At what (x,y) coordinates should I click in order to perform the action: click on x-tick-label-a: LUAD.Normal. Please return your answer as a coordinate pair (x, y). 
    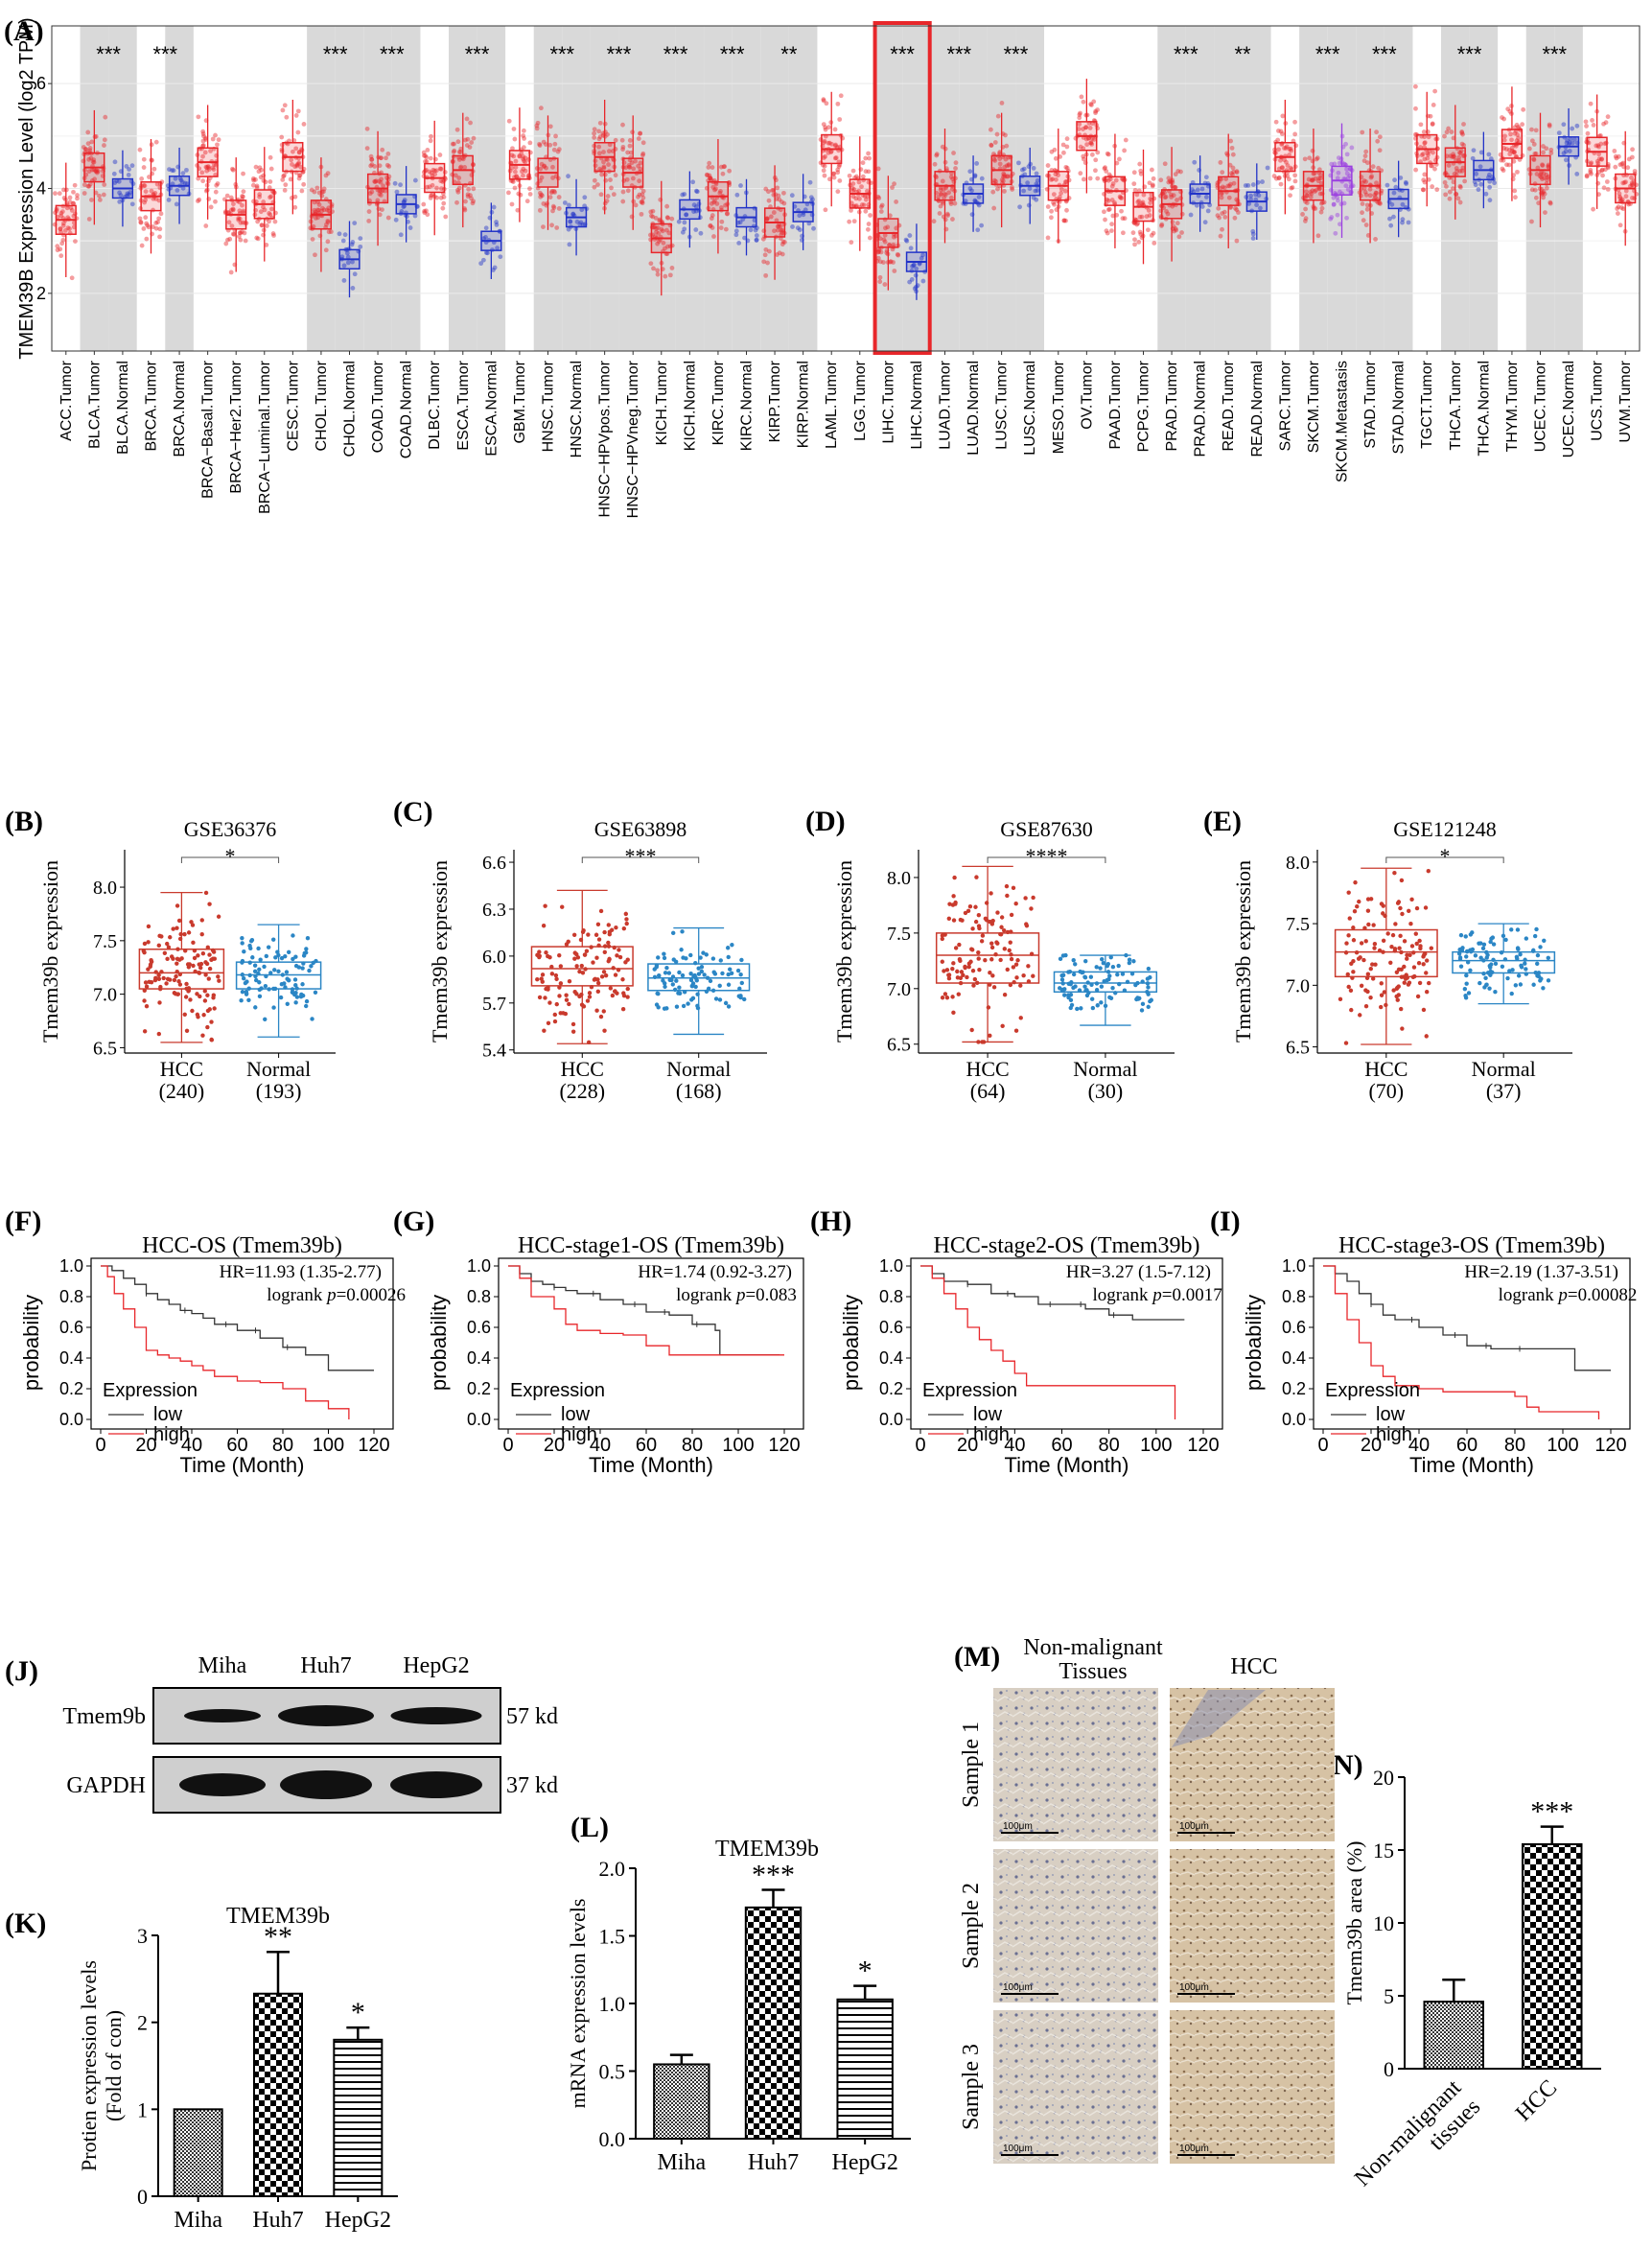
    Looking at the image, I should click on (974, 408).